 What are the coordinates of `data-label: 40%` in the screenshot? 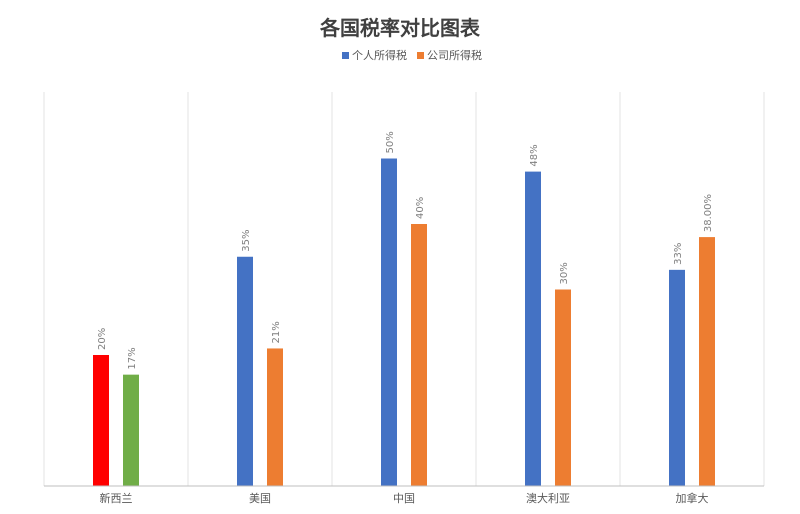 It's located at (420, 208).